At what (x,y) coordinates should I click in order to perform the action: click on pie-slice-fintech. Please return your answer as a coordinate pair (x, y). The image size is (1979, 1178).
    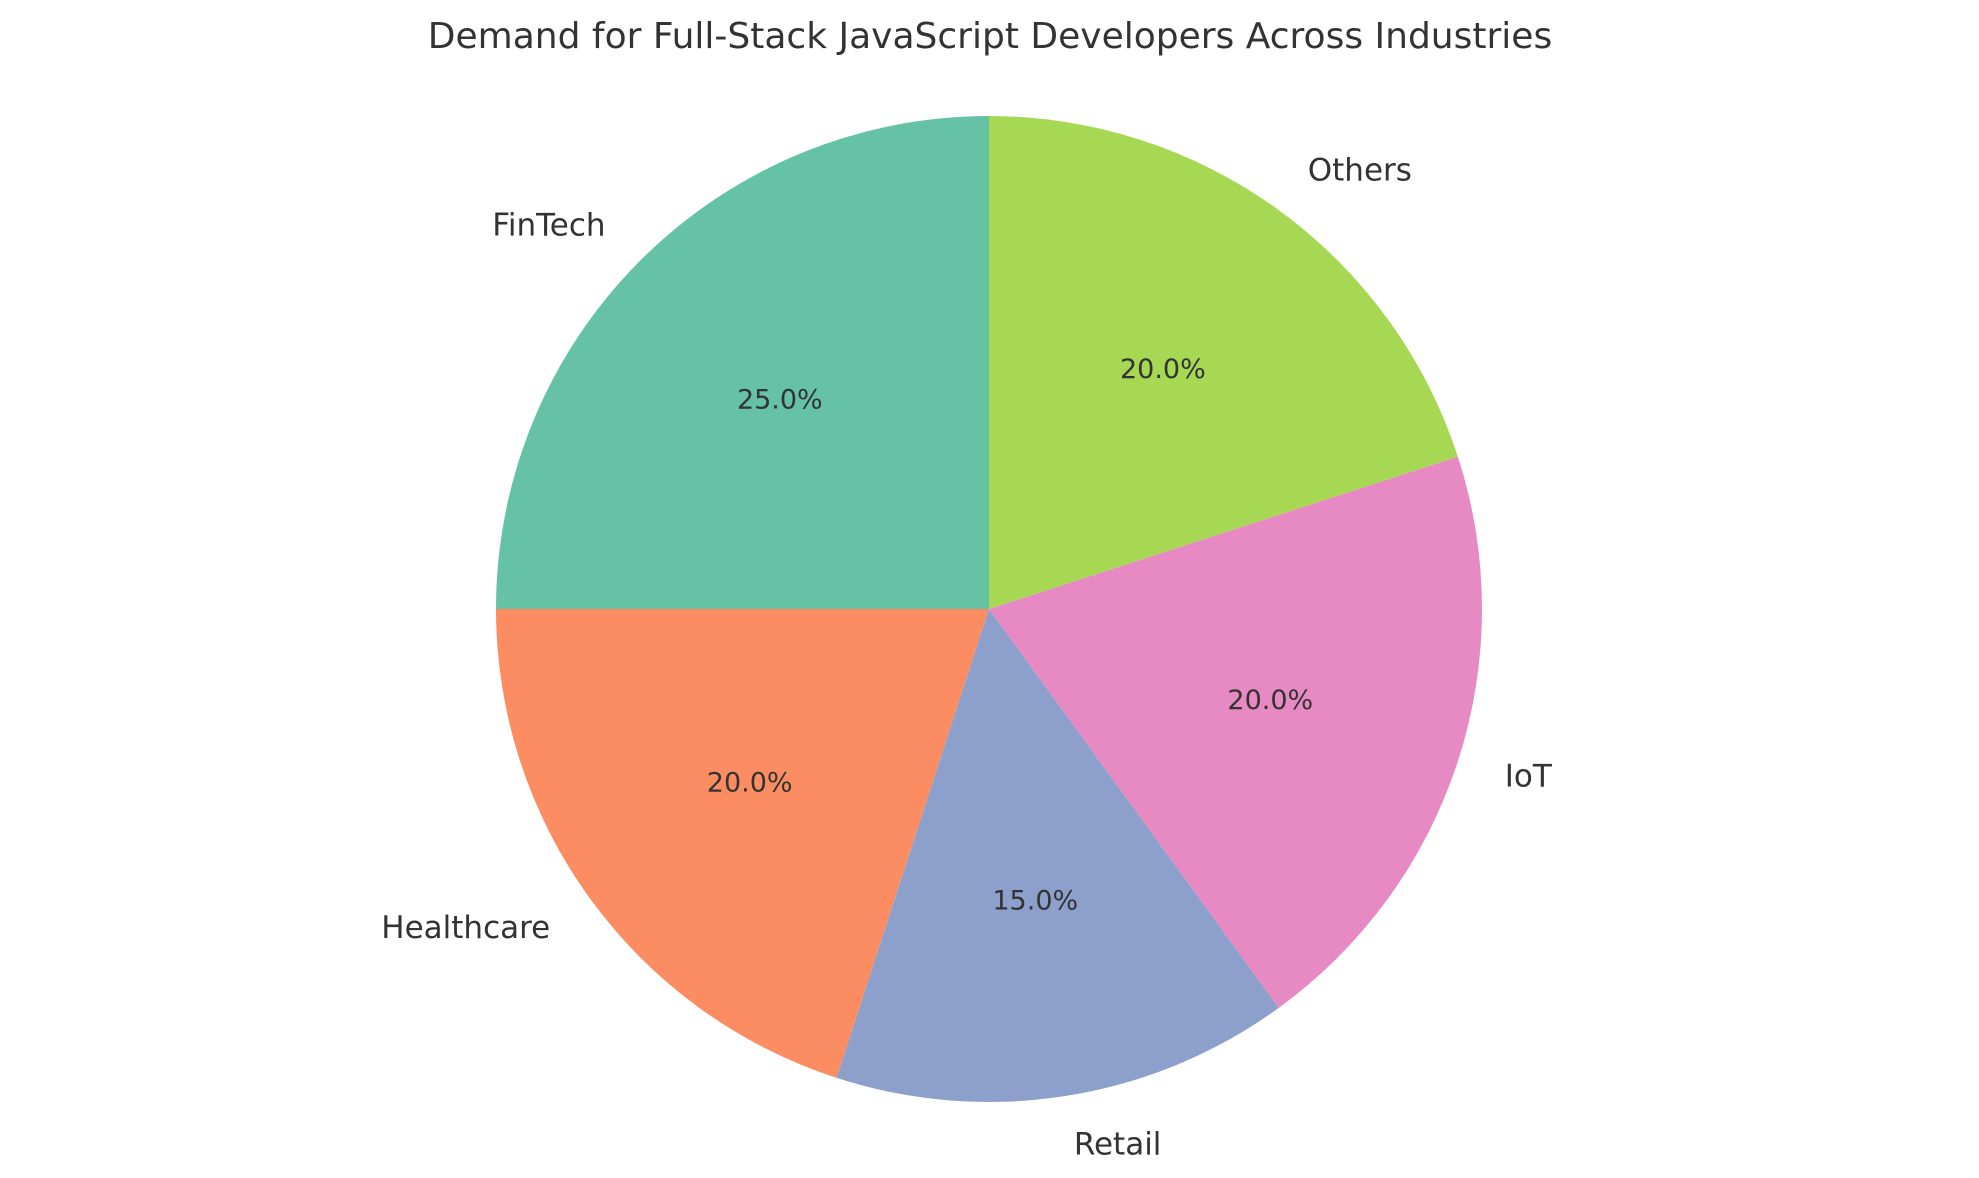
    Looking at the image, I should click on (742, 362).